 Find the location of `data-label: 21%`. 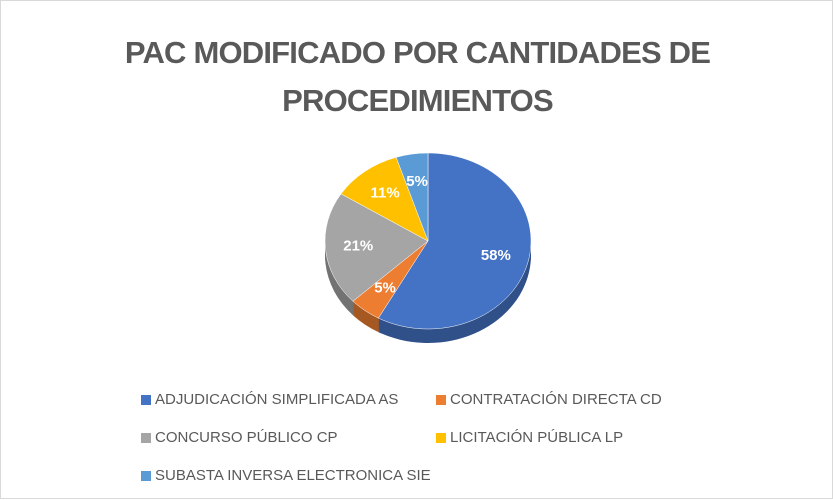

data-label: 21% is located at coordinates (358, 246).